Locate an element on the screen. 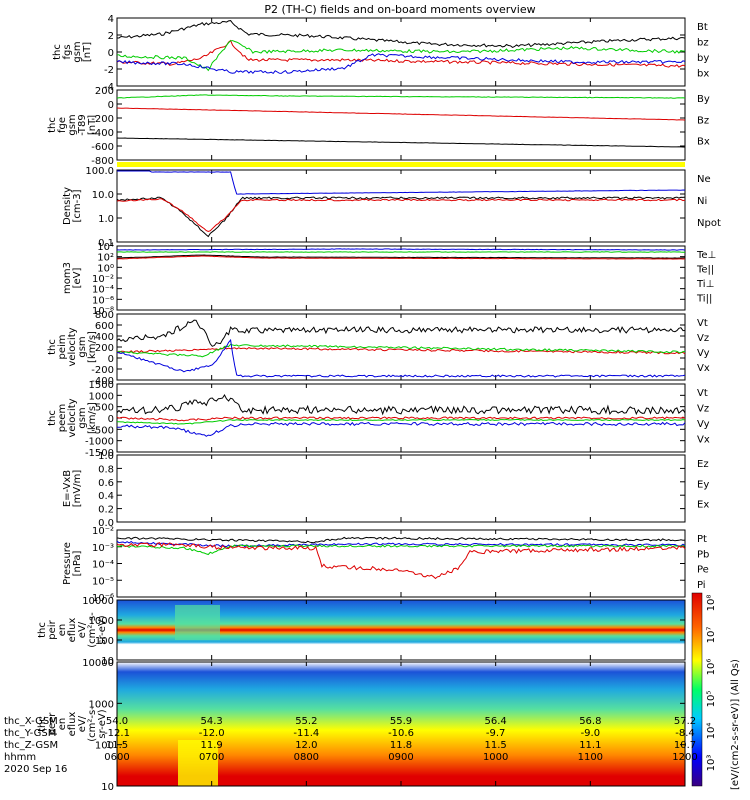  trace-pi is located at coordinates (401, 544).